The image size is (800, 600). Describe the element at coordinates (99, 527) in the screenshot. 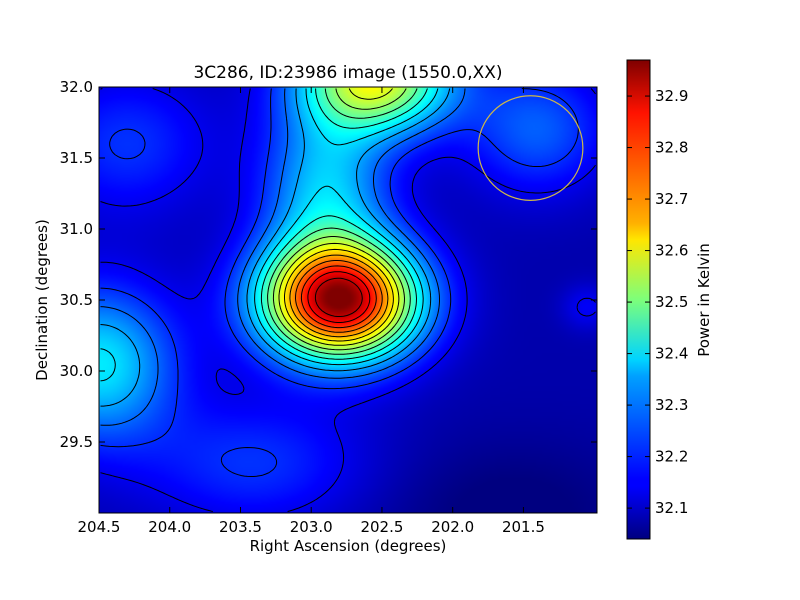

I see `x-tick-label: 204.5` at that location.